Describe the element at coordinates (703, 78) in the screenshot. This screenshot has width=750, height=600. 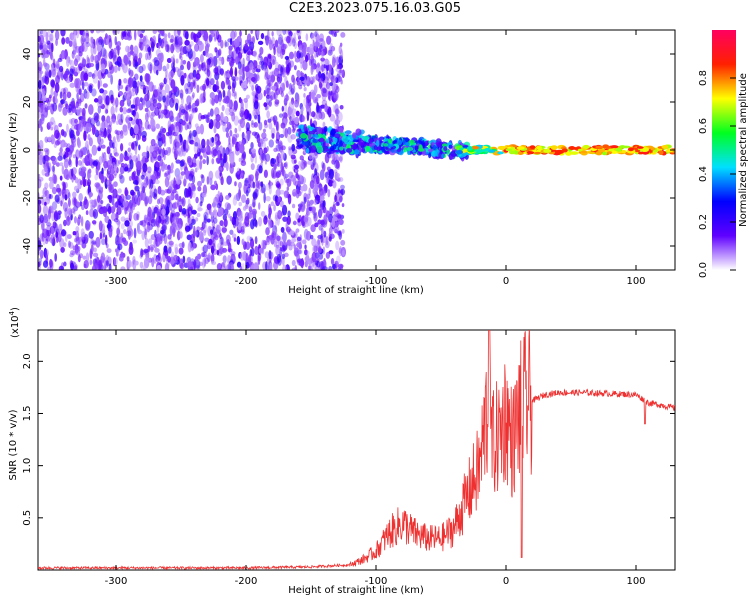
I see `colorbar-tick-label: 0.8` at that location.